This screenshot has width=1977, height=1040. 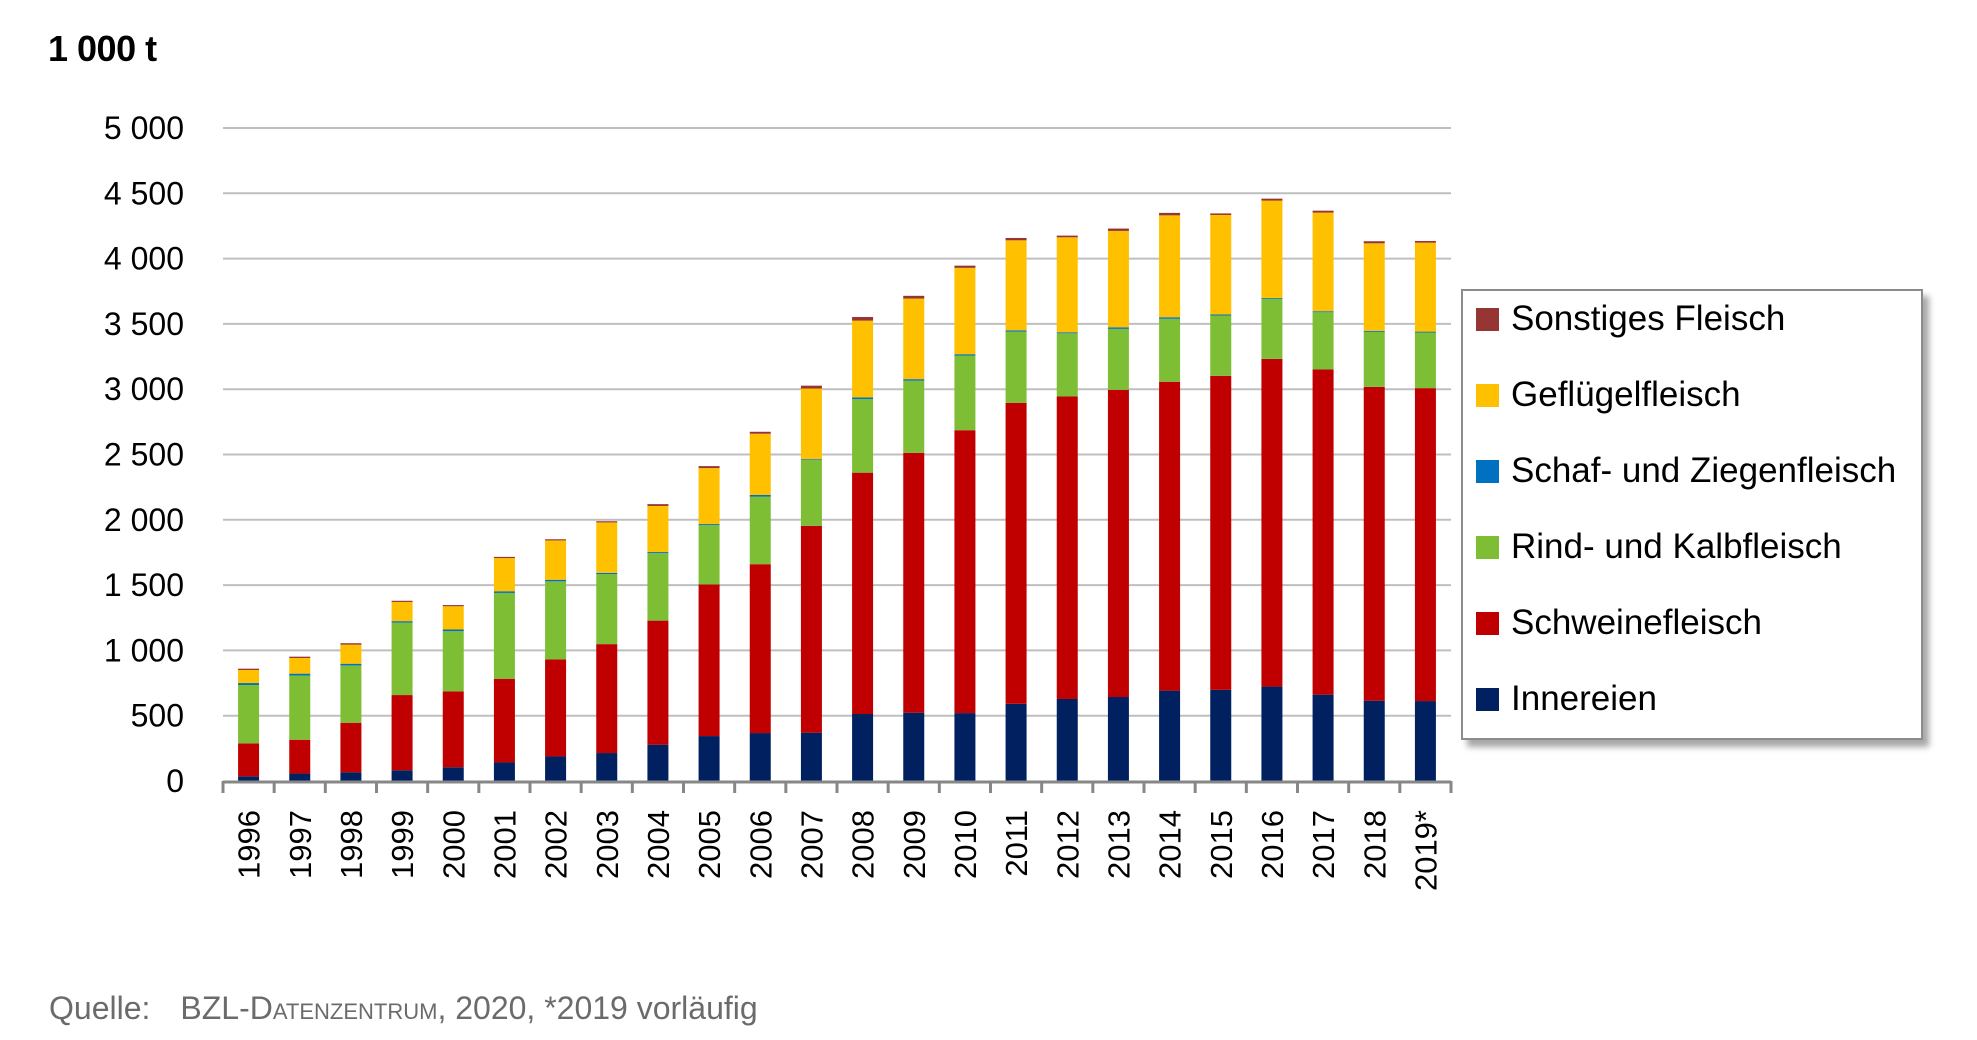 What do you see at coordinates (556, 844) in the screenshot?
I see `x-tick-label: 2002` at bounding box center [556, 844].